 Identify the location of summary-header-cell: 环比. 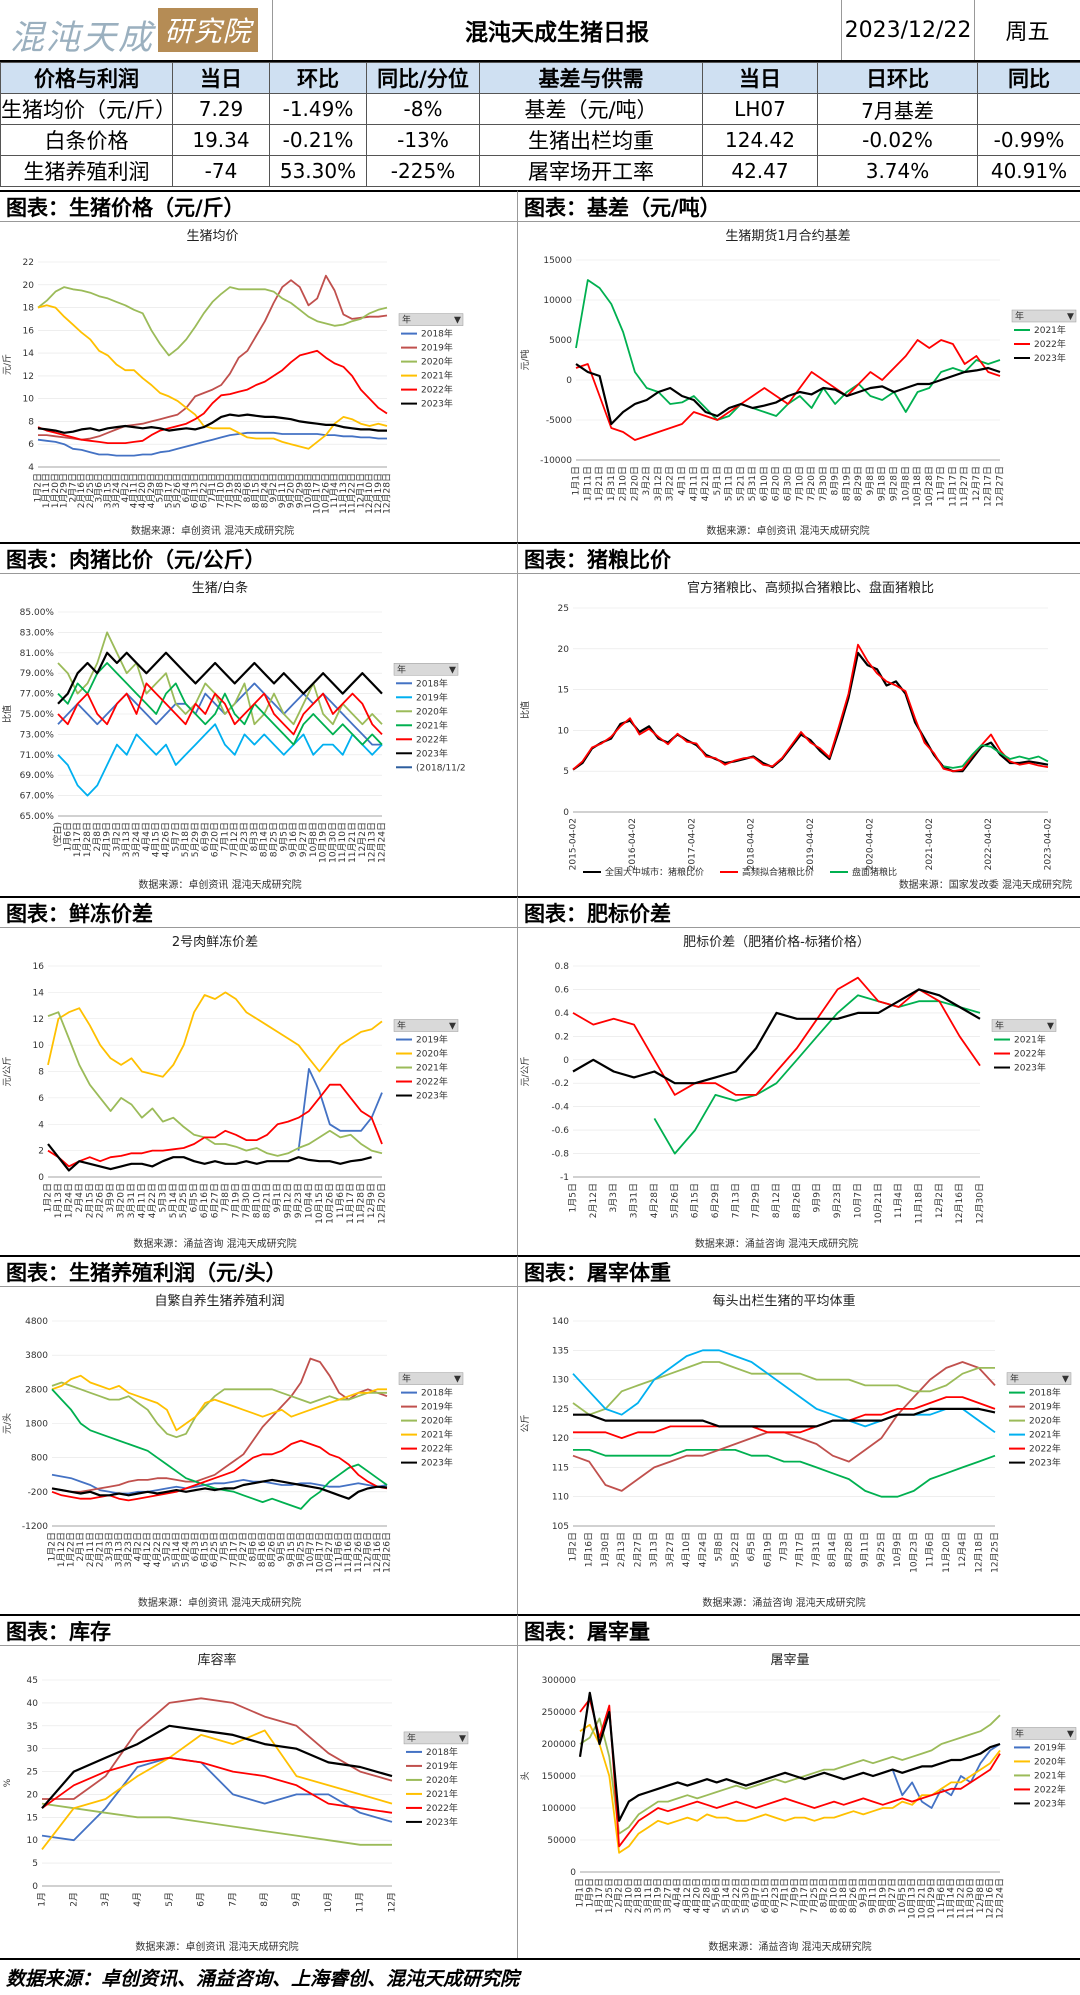
(318, 78).